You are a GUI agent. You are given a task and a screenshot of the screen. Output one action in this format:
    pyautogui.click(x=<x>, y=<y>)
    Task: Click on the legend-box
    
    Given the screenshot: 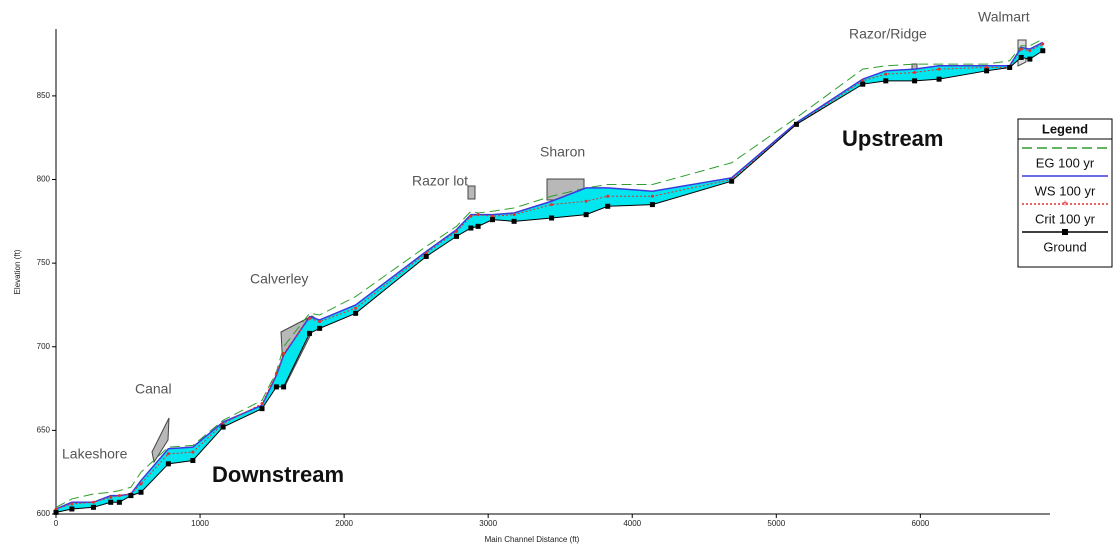 What is the action you would take?
    pyautogui.click(x=1065, y=193)
    